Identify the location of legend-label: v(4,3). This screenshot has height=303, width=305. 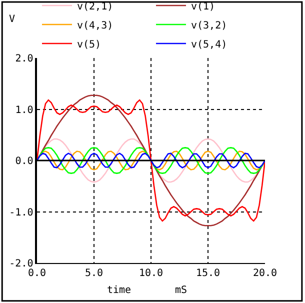
(95, 26).